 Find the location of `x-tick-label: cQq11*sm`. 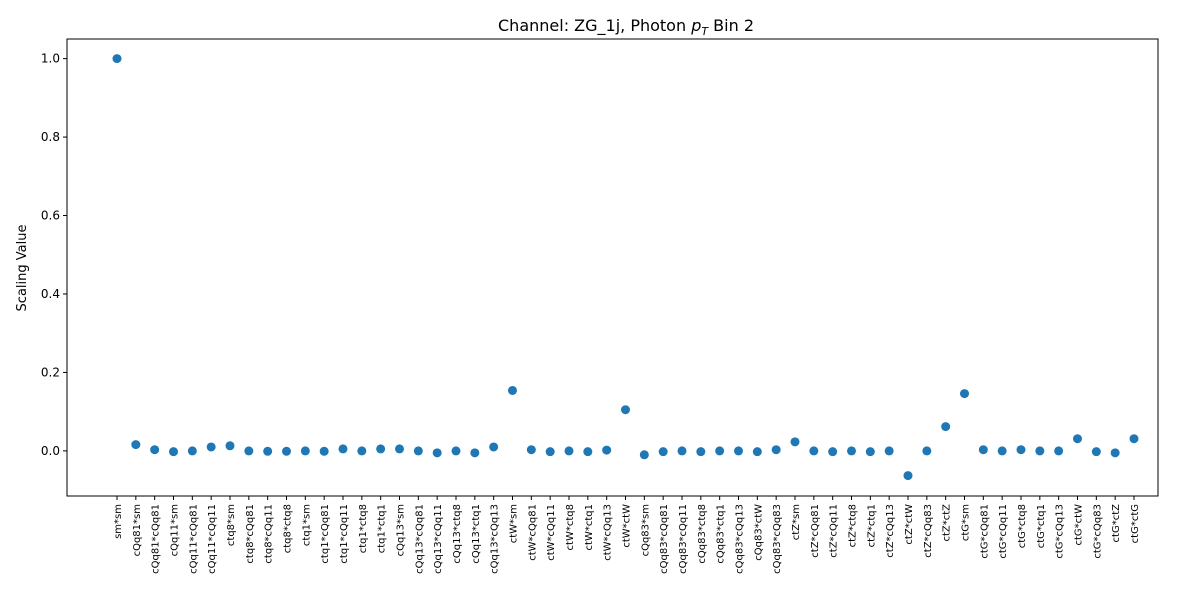

x-tick-label: cQq11*sm is located at coordinates (175, 530).